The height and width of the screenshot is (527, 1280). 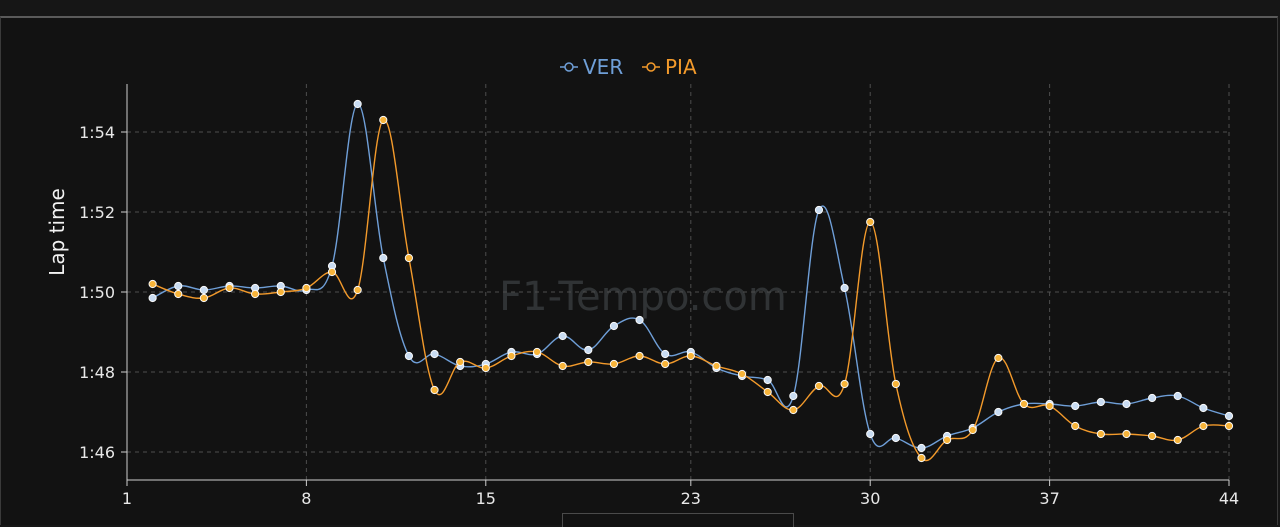 What do you see at coordinates (97, 132) in the screenshot?
I see `y-tick-label: 1:54` at bounding box center [97, 132].